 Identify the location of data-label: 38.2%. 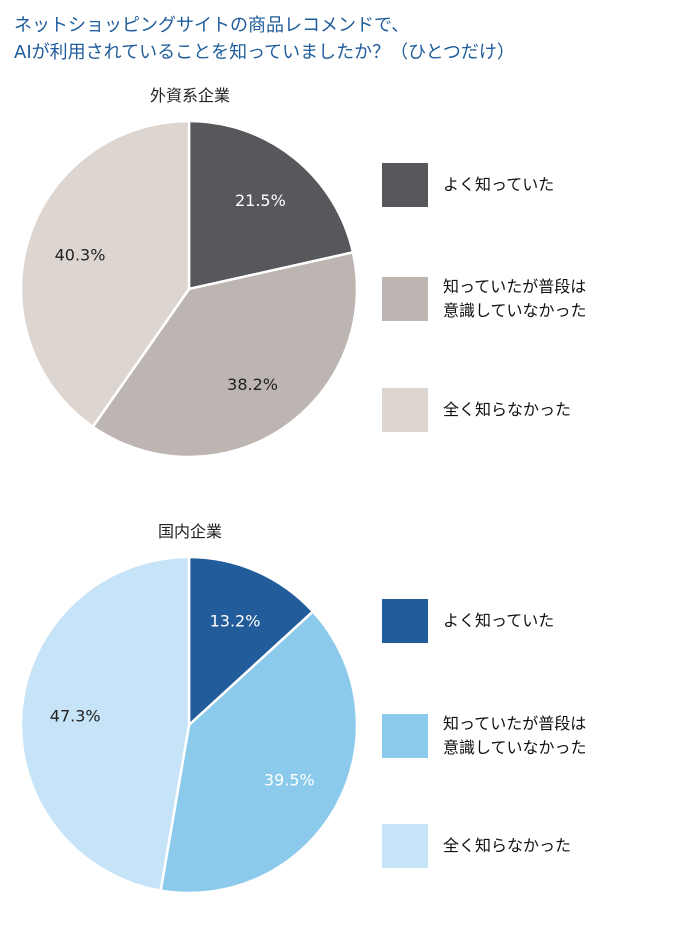
(252, 384).